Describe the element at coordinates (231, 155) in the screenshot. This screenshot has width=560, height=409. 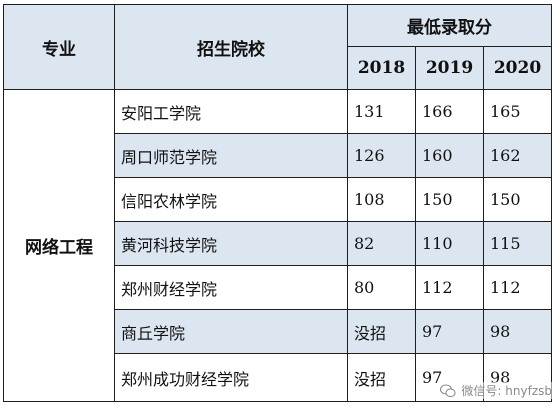
I see `school-cell: 周口师范学院` at that location.